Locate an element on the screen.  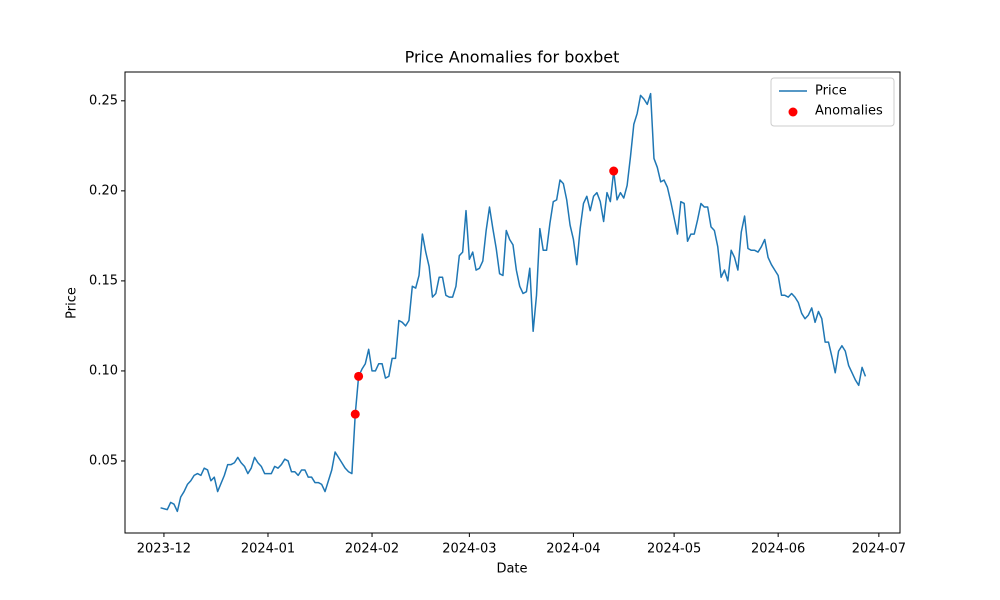
x-tick-label: 2024-02 is located at coordinates (372, 549).